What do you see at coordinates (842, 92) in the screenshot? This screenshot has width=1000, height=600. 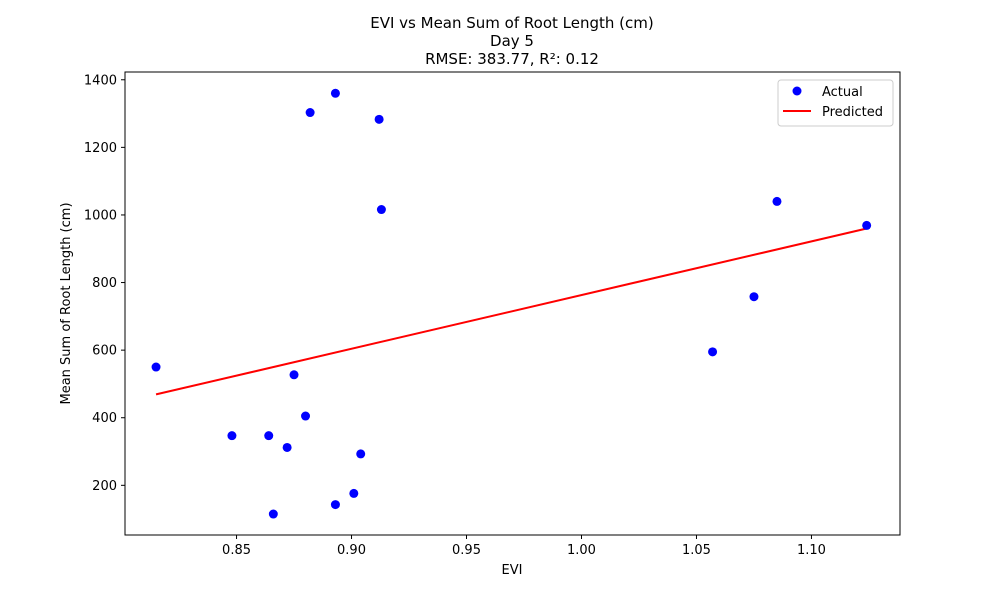 I see `legend-label-actual: Actual` at bounding box center [842, 92].